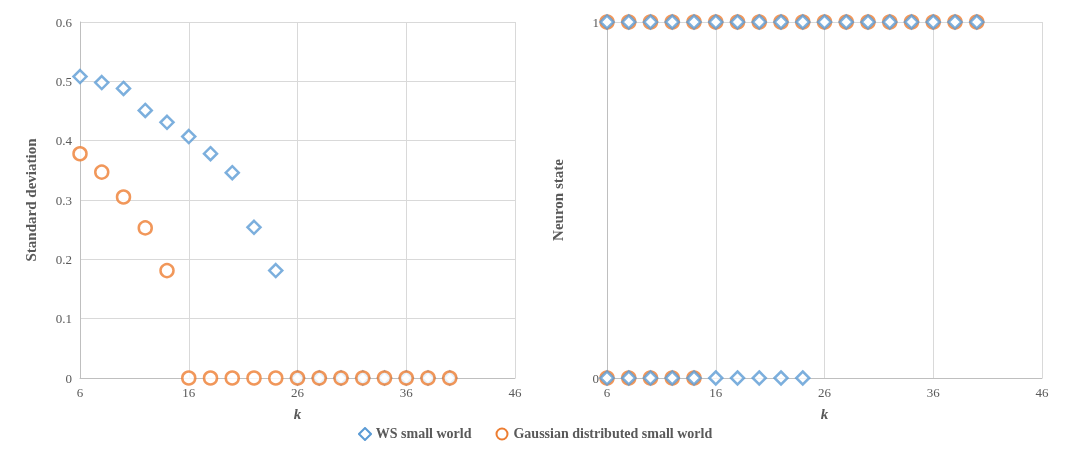 The height and width of the screenshot is (459, 1070). I want to click on legend-label: Gaussian distributed small world, so click(613, 434).